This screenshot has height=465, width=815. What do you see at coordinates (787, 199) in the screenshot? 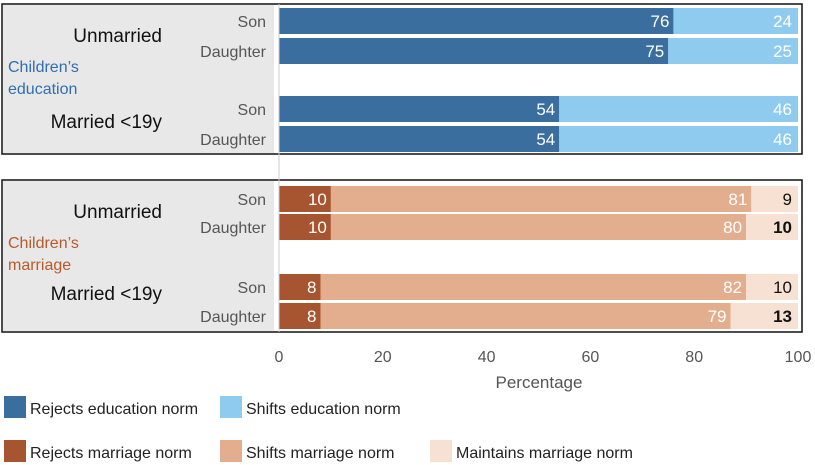
I see `bar-value-label: 9` at bounding box center [787, 199].